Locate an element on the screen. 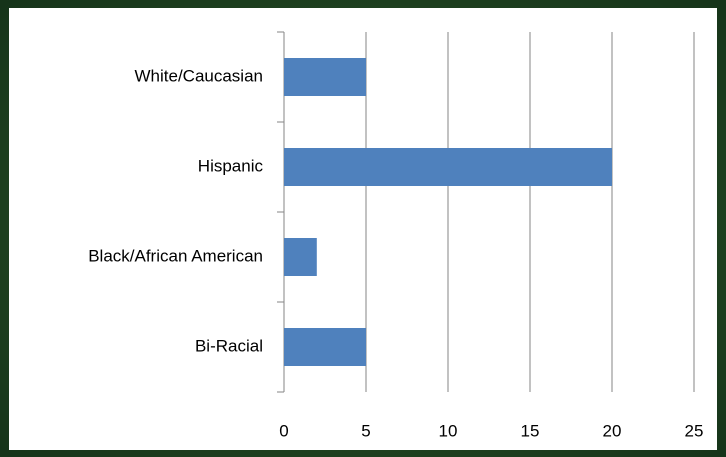 The height and width of the screenshot is (457, 726). x-tick-label: 10 is located at coordinates (448, 430).